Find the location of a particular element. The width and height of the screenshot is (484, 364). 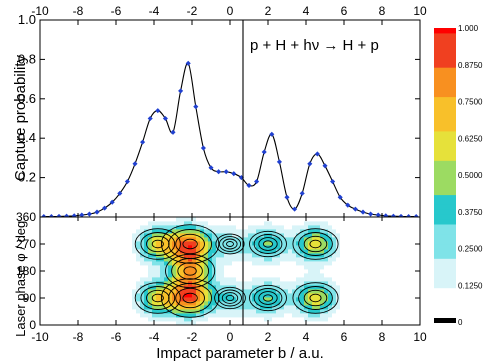

bottom-y-tick-label: 0 is located at coordinates (32, 325).